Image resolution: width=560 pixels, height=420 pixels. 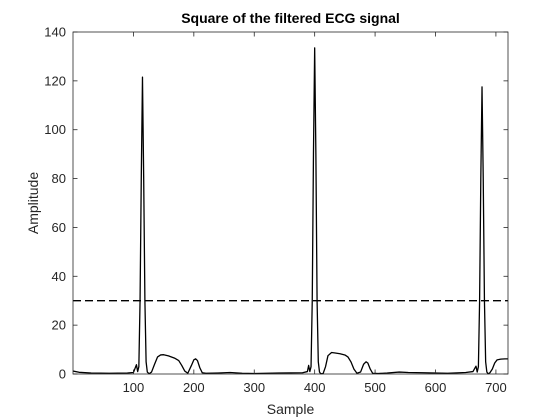 I want to click on y-tick-label: 140, so click(x=55, y=32).